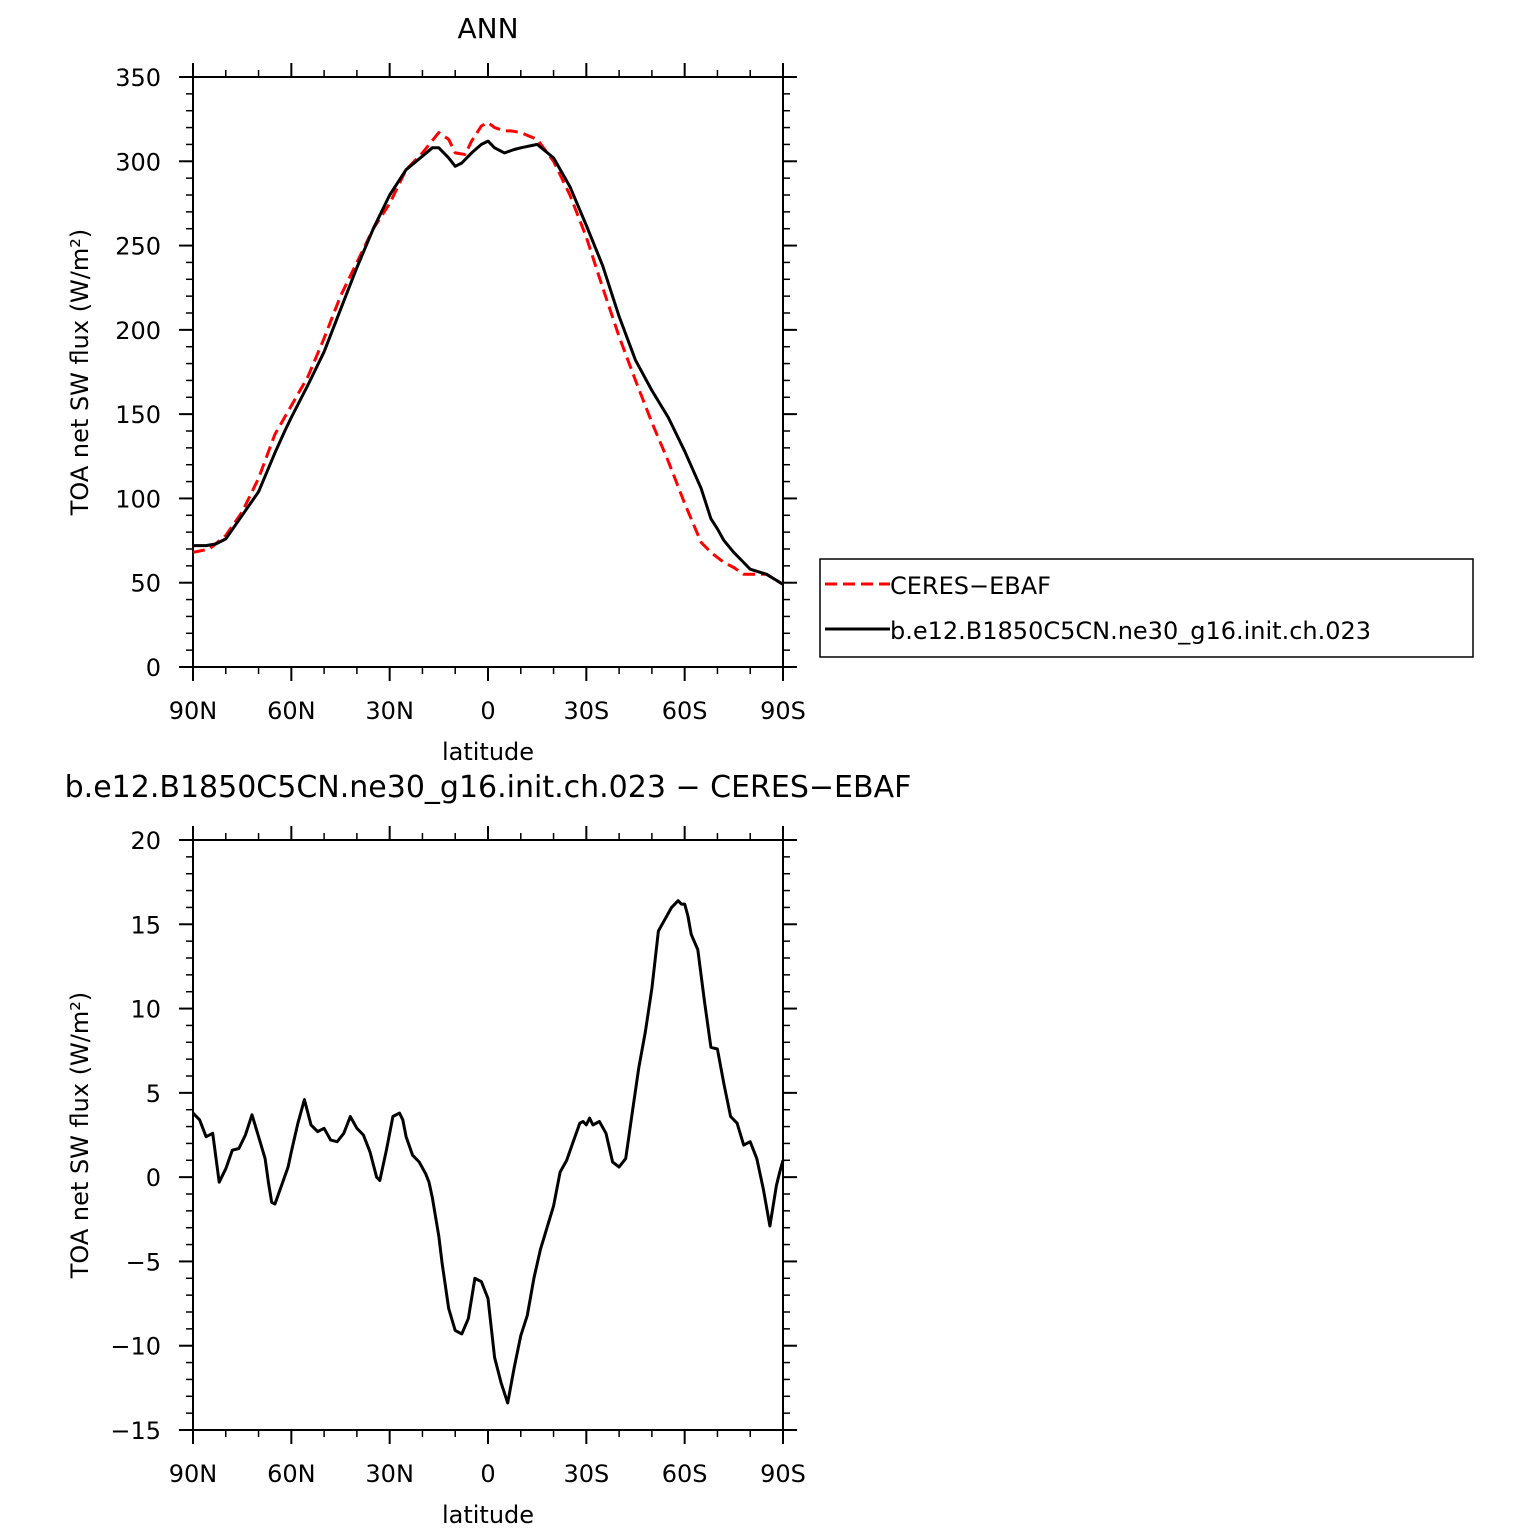  I want to click on legend-label-ceres: CERES−EBAF, so click(970, 586).